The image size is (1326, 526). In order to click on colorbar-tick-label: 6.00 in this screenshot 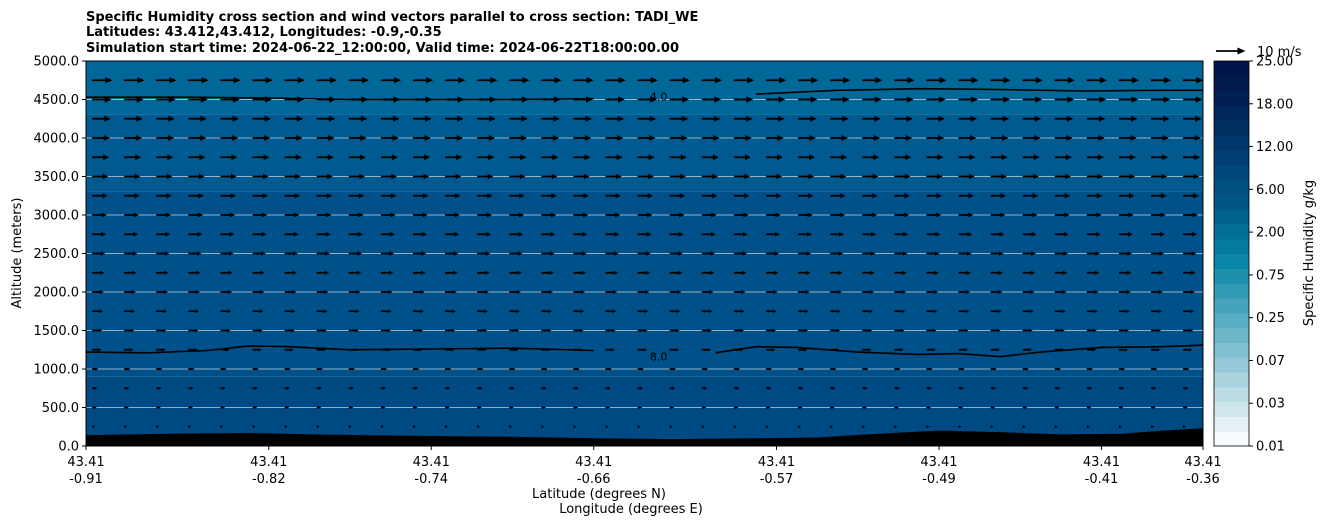, I will do `click(1270, 190)`.